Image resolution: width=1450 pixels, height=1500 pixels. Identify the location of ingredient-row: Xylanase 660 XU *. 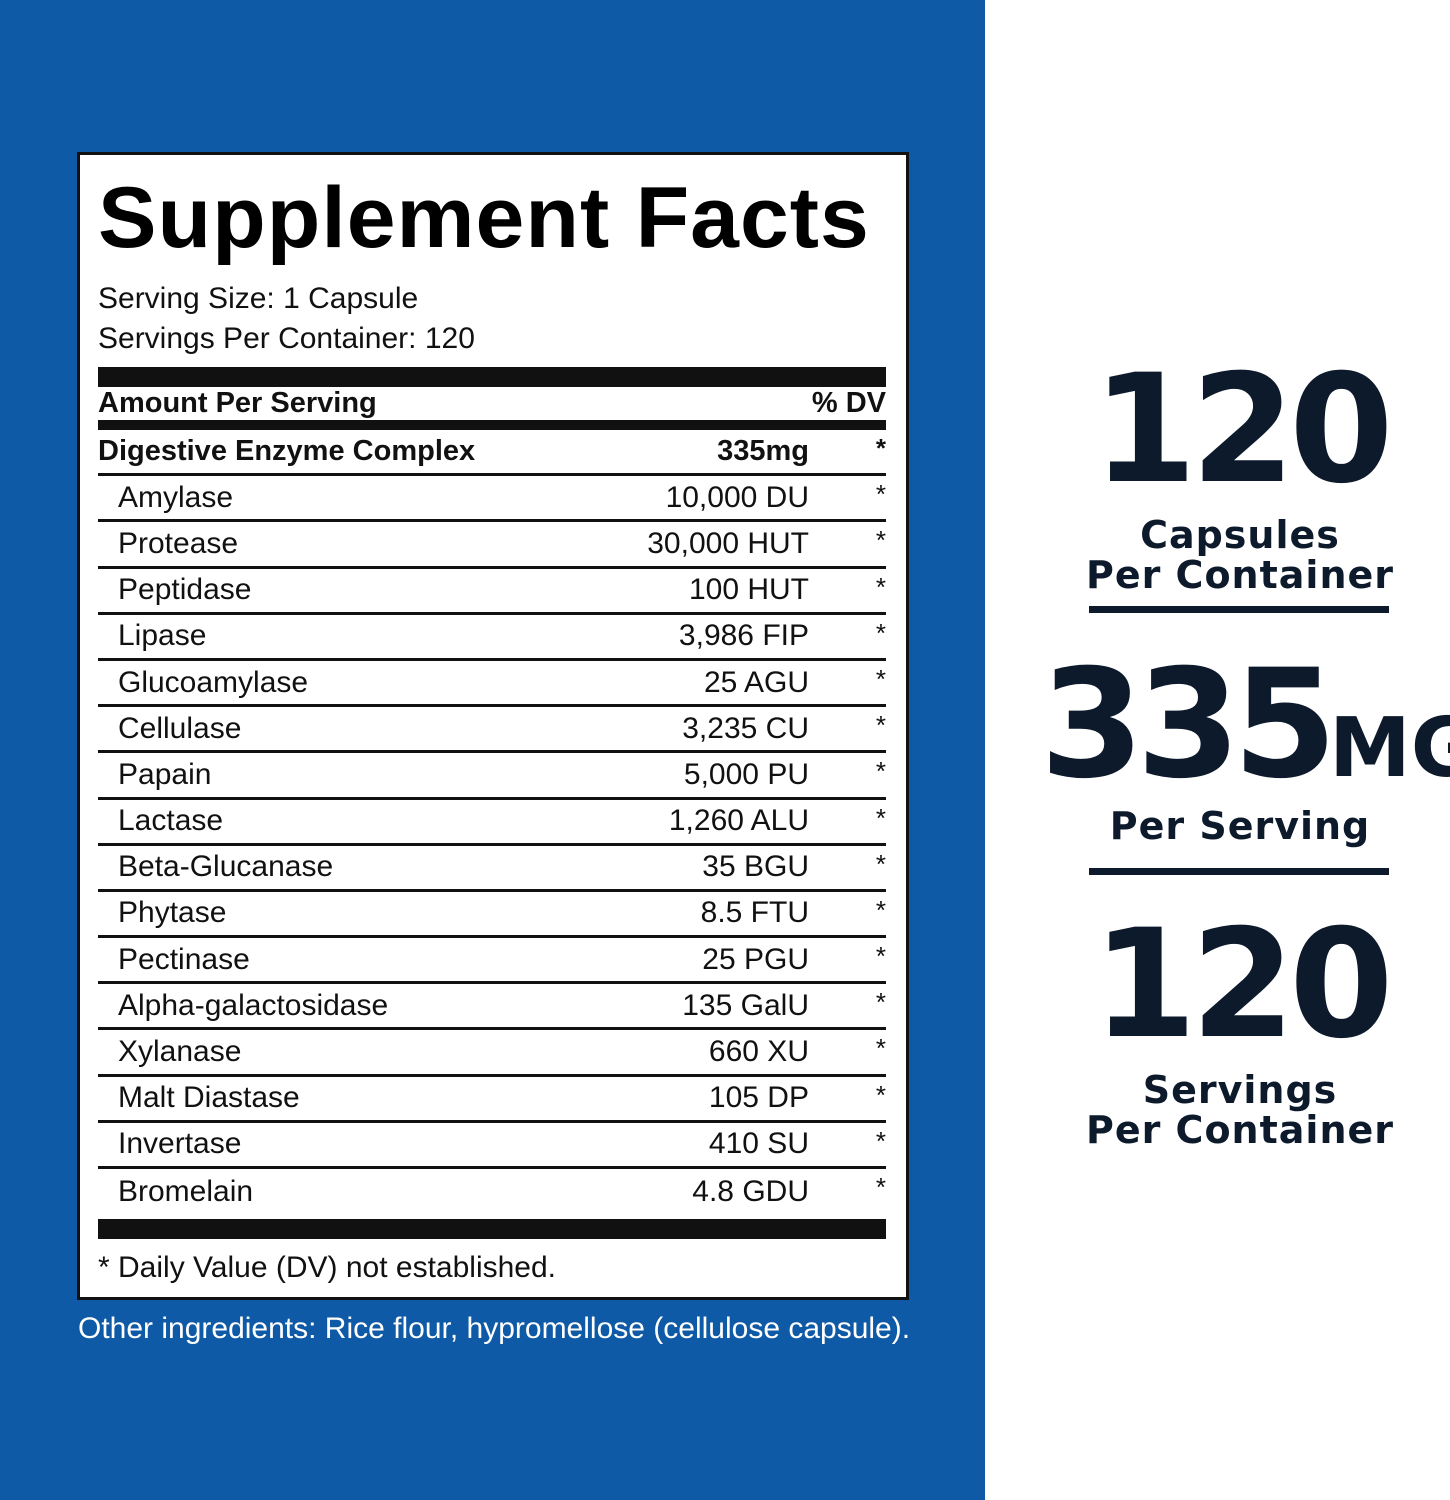
(492, 1053).